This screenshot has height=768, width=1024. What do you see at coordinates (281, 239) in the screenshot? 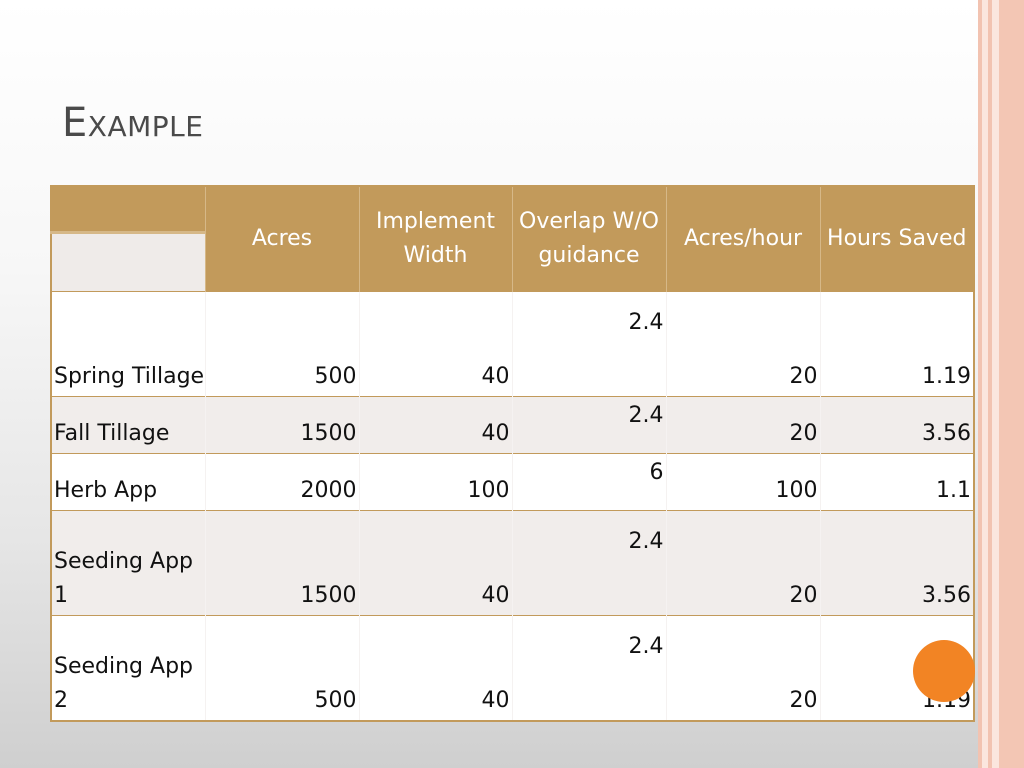
I see `header-acres: Acres` at bounding box center [281, 239].